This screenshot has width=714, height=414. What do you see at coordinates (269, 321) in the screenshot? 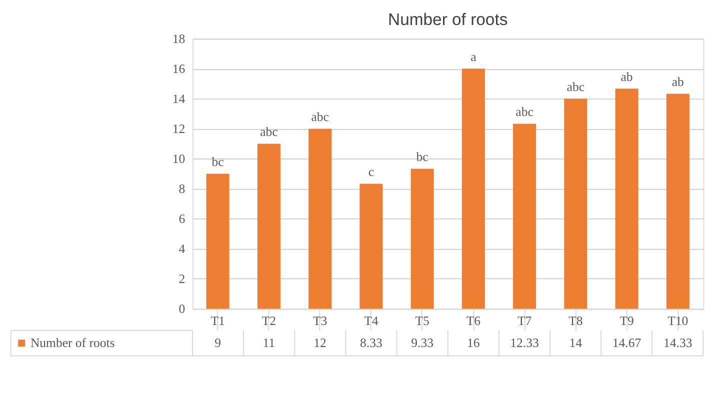
I see `x-tick-label: T2` at bounding box center [269, 321].